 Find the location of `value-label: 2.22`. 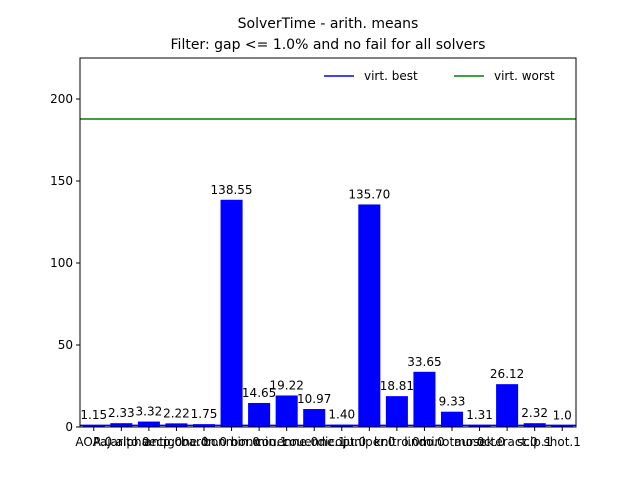

value-label: 2.22 is located at coordinates (176, 413).